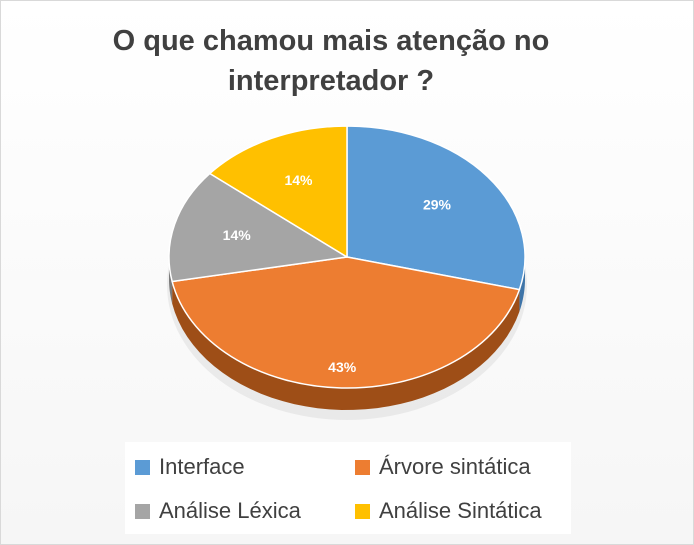 The width and height of the screenshot is (694, 545). What do you see at coordinates (460, 510) in the screenshot?
I see `legend-label-analise-sintatica: Análise Sintática` at bounding box center [460, 510].